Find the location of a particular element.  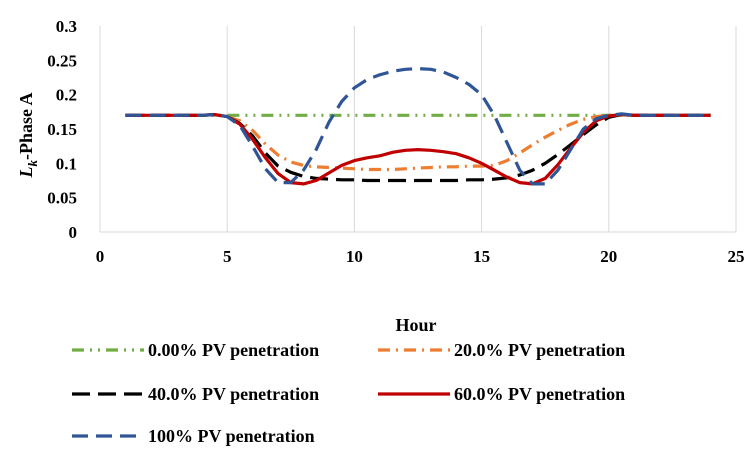

x-axis: 0 5 10 15 20 25 is located at coordinates (420, 256).